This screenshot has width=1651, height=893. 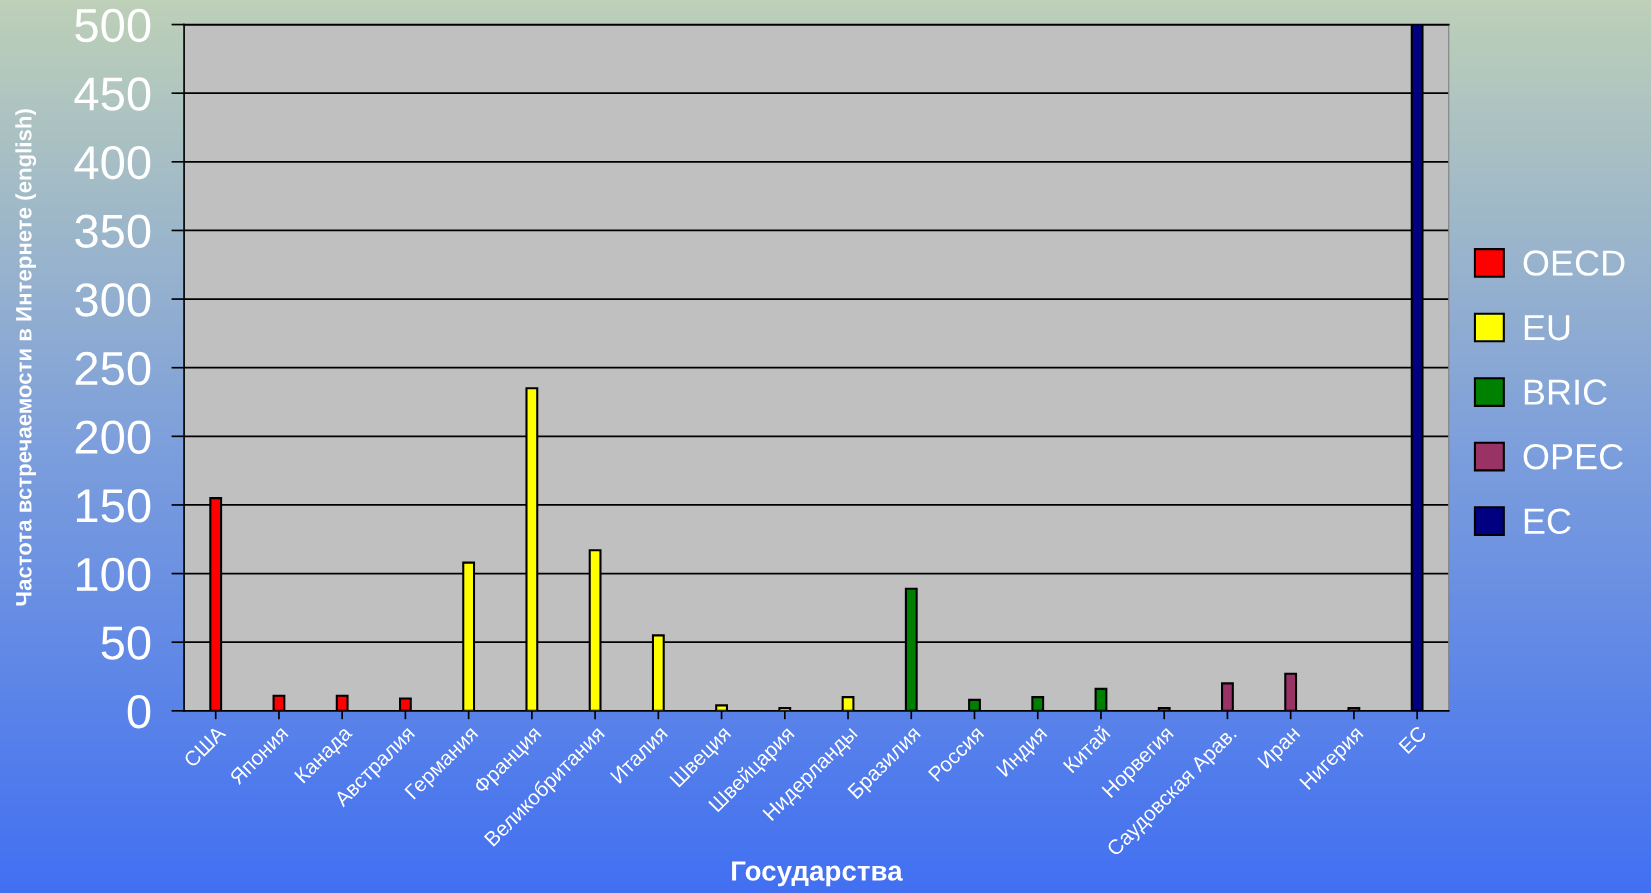 I want to click on x-axis-title: Государства, so click(x=817, y=874).